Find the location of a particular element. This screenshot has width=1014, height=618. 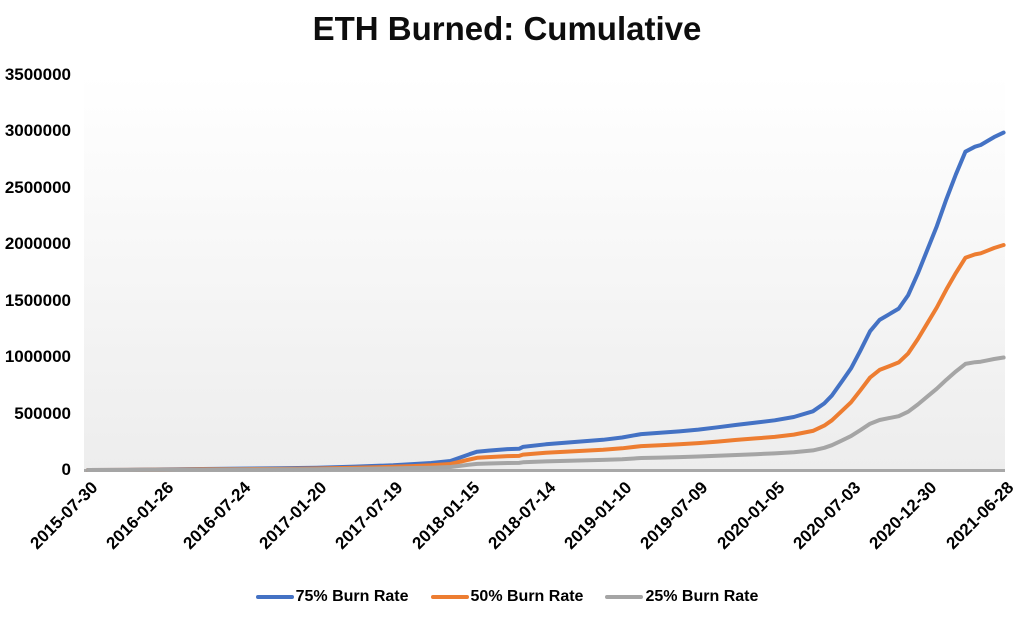

x-axis-label: 2016-01-26 is located at coordinates (140, 515).